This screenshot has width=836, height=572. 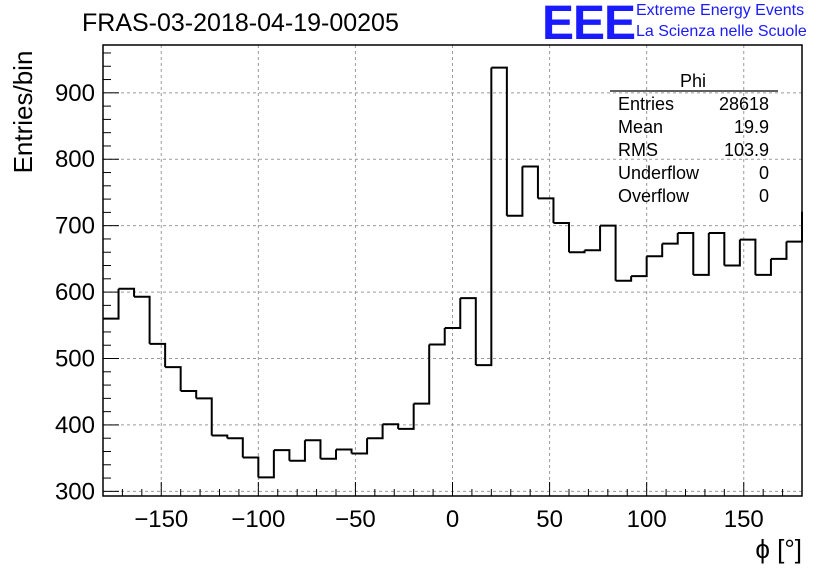 I want to click on eee-logo: EEE, so click(x=589, y=25).